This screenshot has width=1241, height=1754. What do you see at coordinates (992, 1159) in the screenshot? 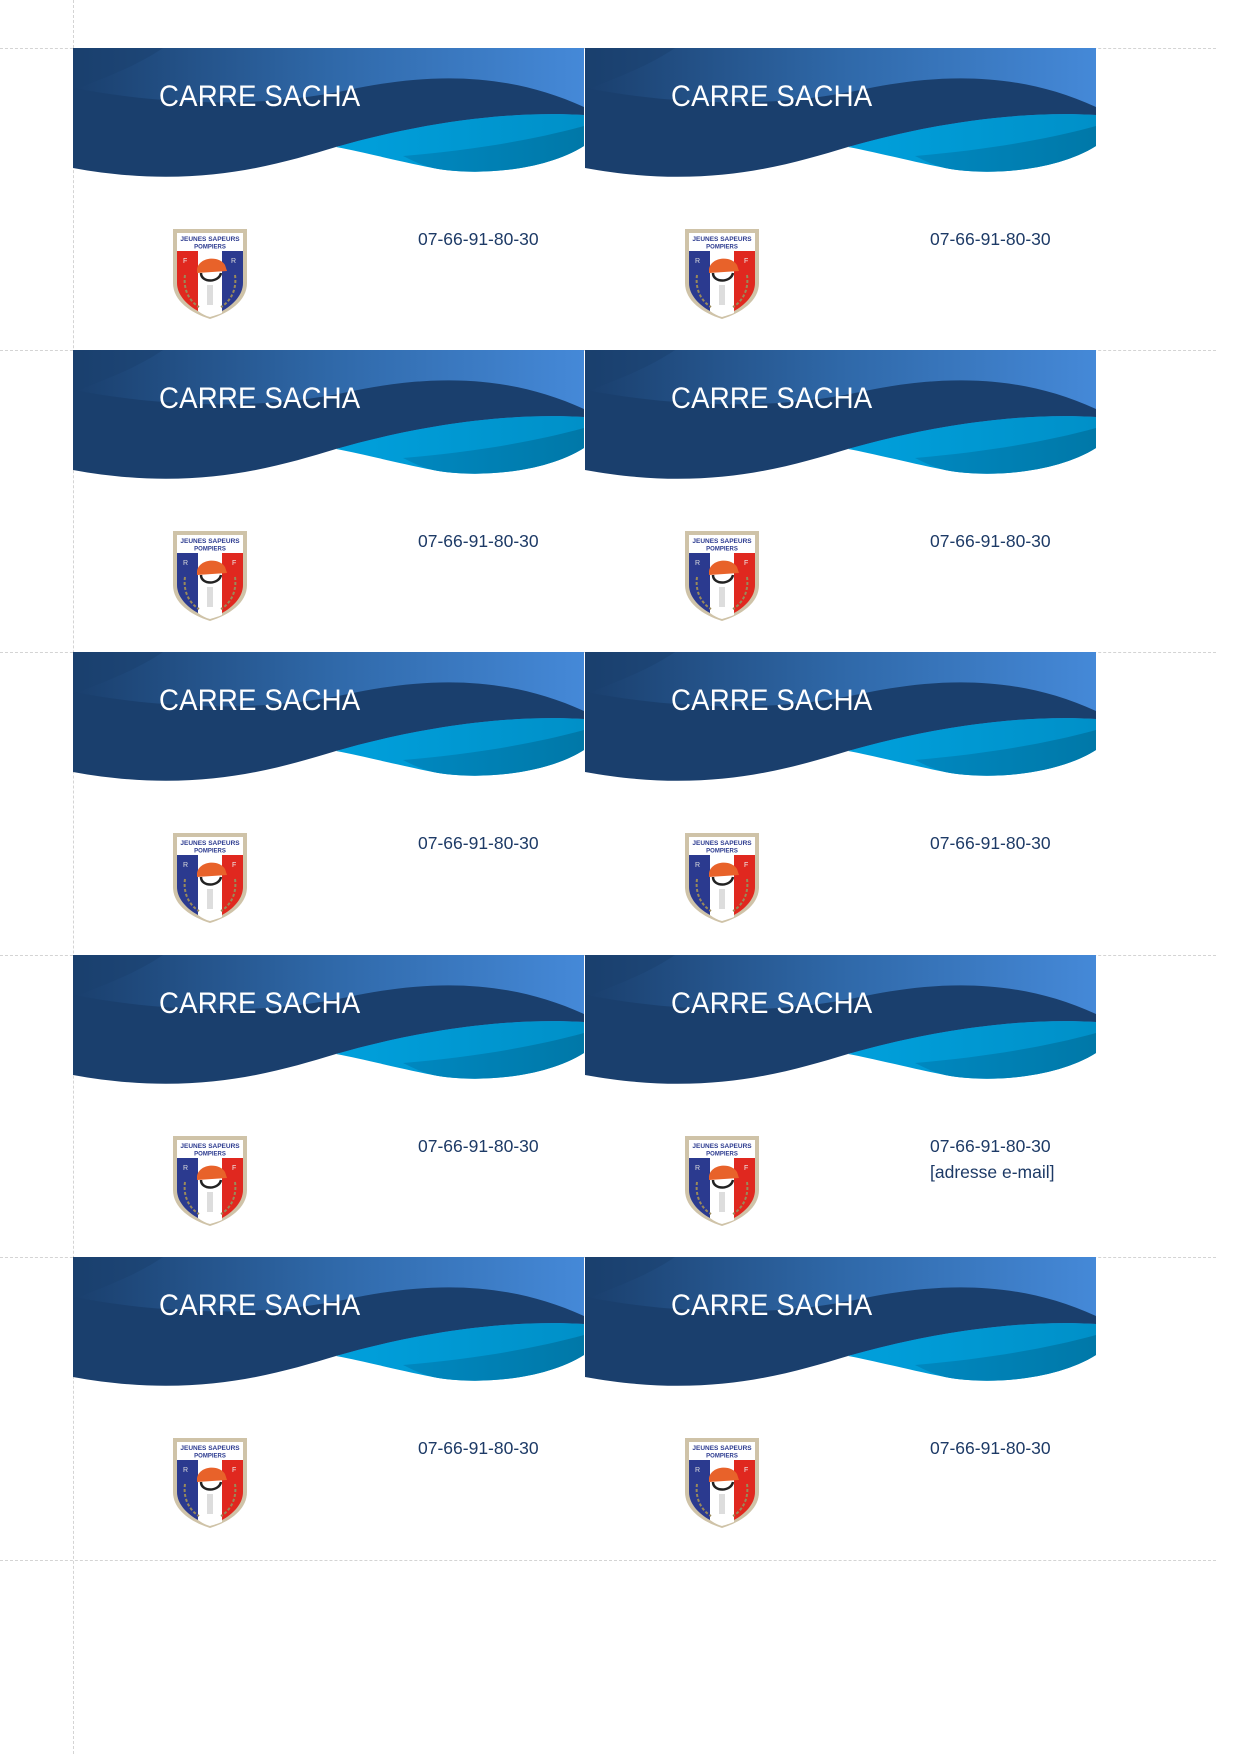
I see `contact-info: 07-66-91-80-30 [adresse e-mail]` at bounding box center [992, 1159].